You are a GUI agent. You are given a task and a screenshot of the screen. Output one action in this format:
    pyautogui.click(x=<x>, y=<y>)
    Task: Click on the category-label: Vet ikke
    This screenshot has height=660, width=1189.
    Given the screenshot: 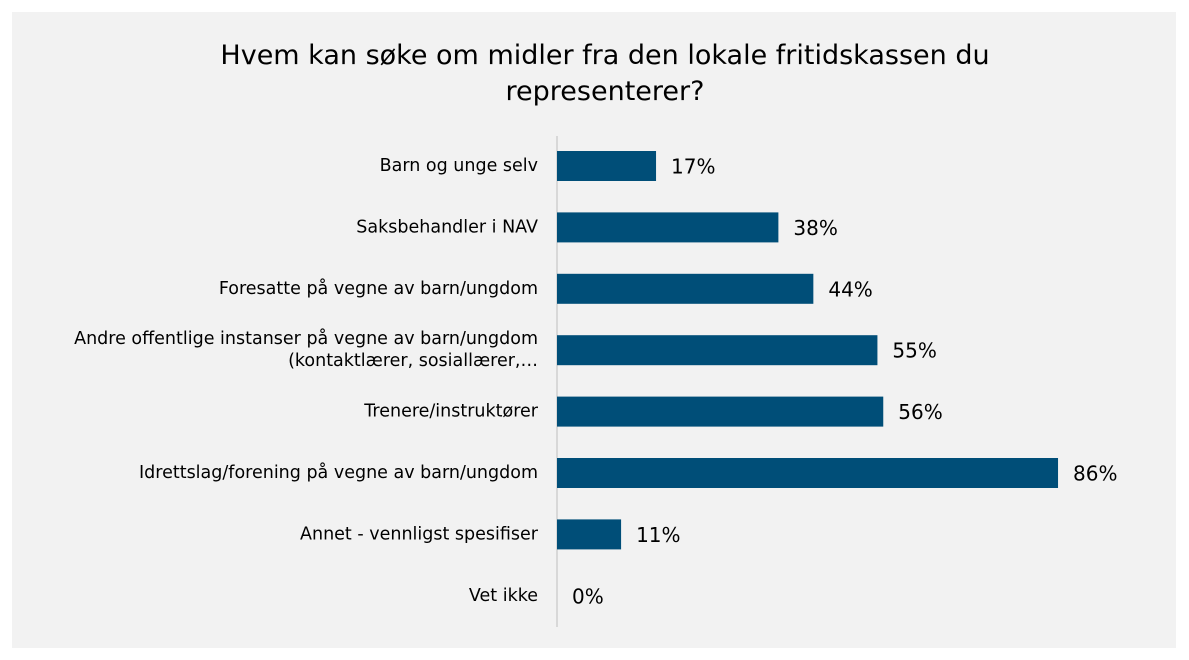 What is the action you would take?
    pyautogui.click(x=503, y=596)
    